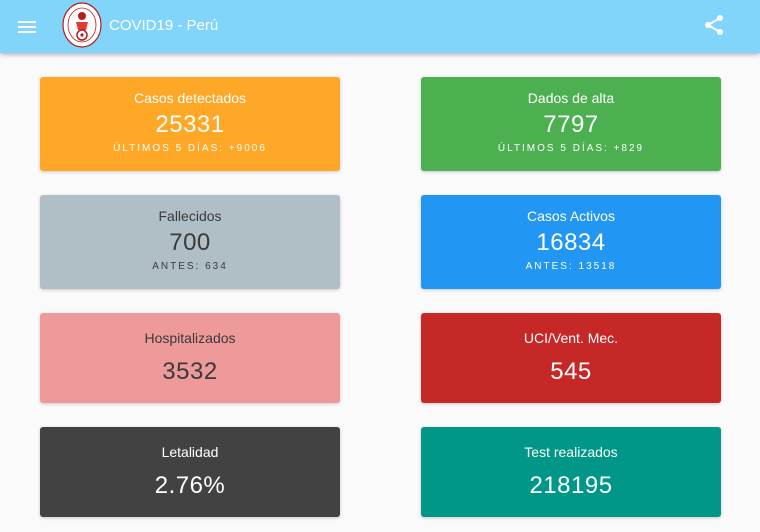  I want to click on card-subtext: ÚLTIMOS 5 DÍAS: +9006, so click(190, 148).